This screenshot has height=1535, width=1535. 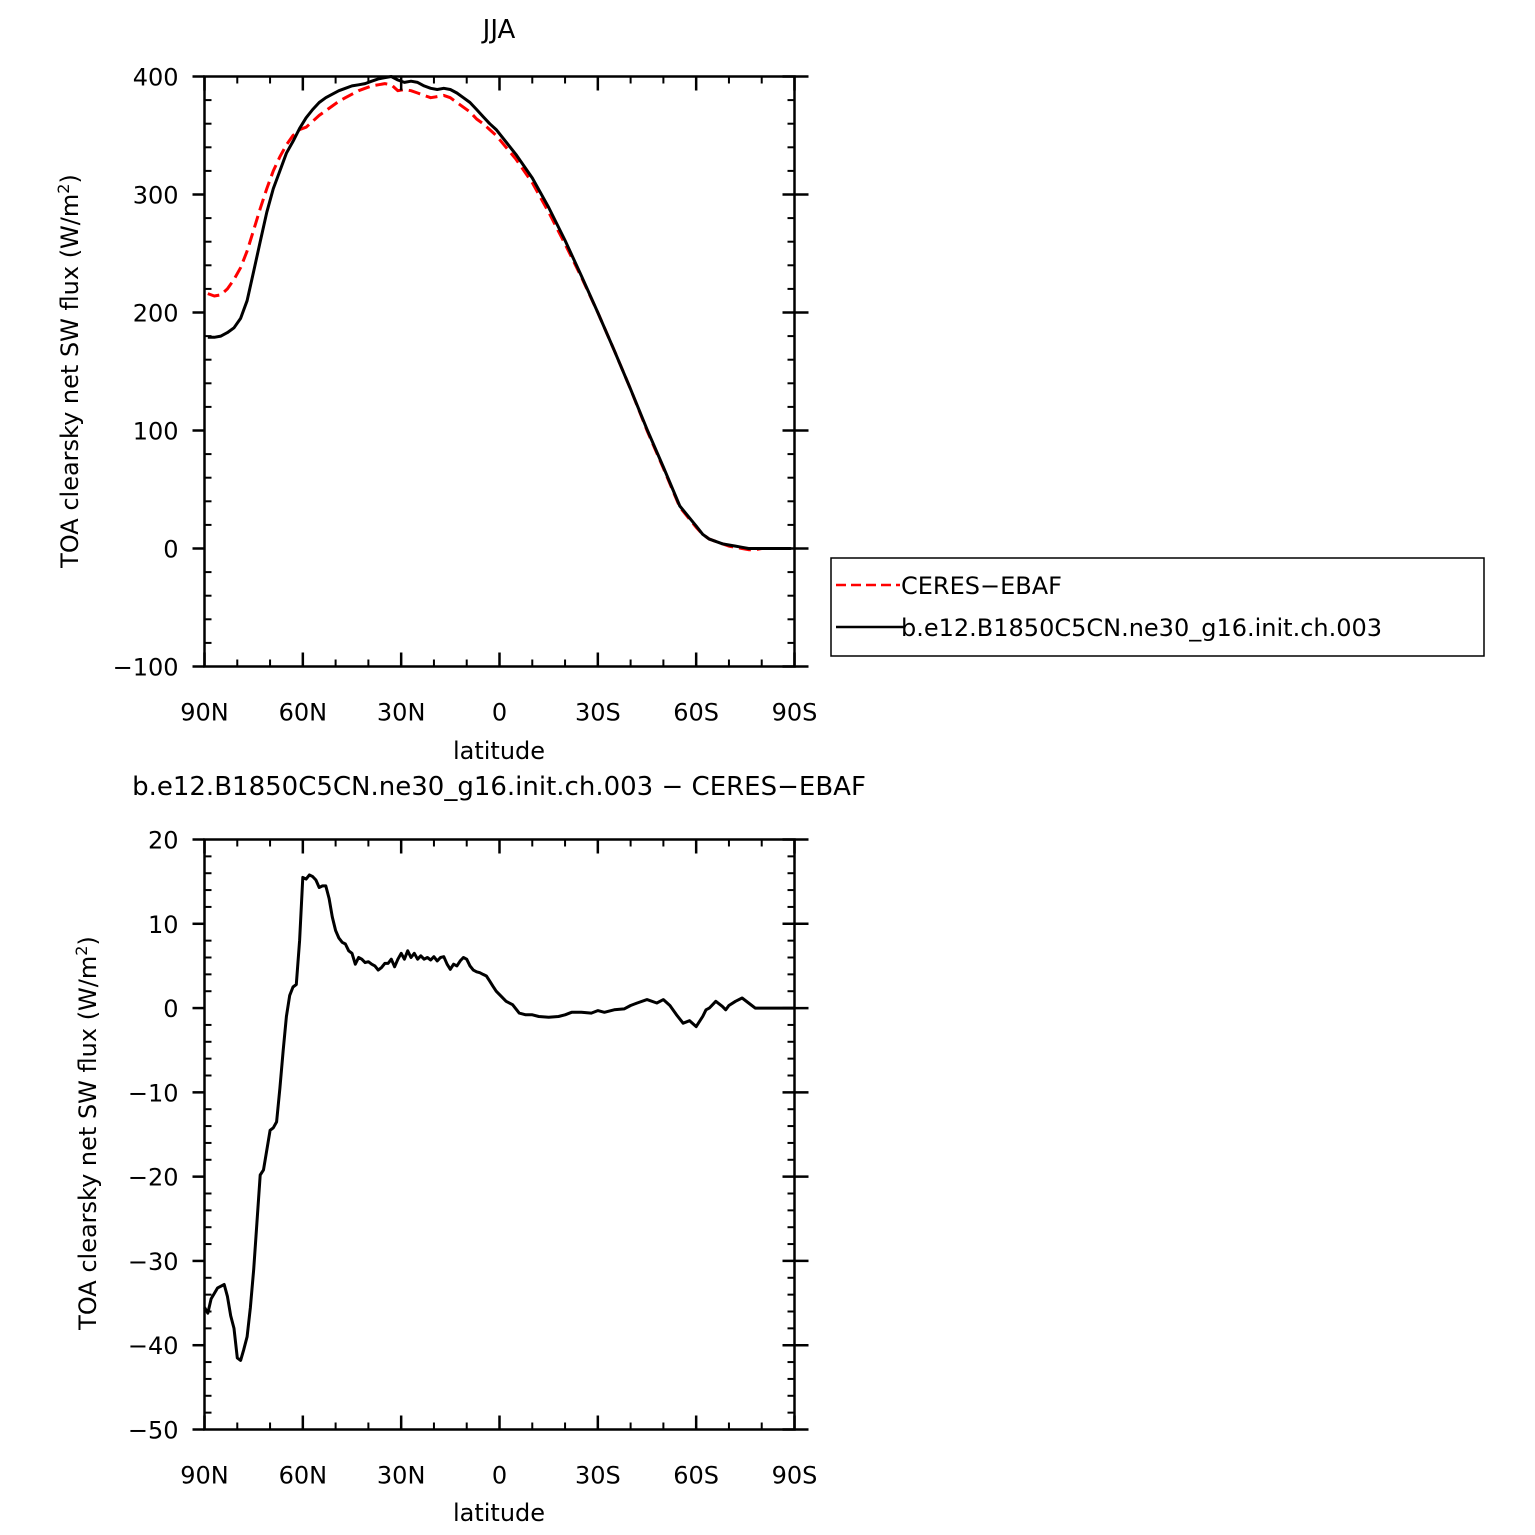 What do you see at coordinates (153, 1262) in the screenshot?
I see `bottom-y-tick-label: −30` at bounding box center [153, 1262].